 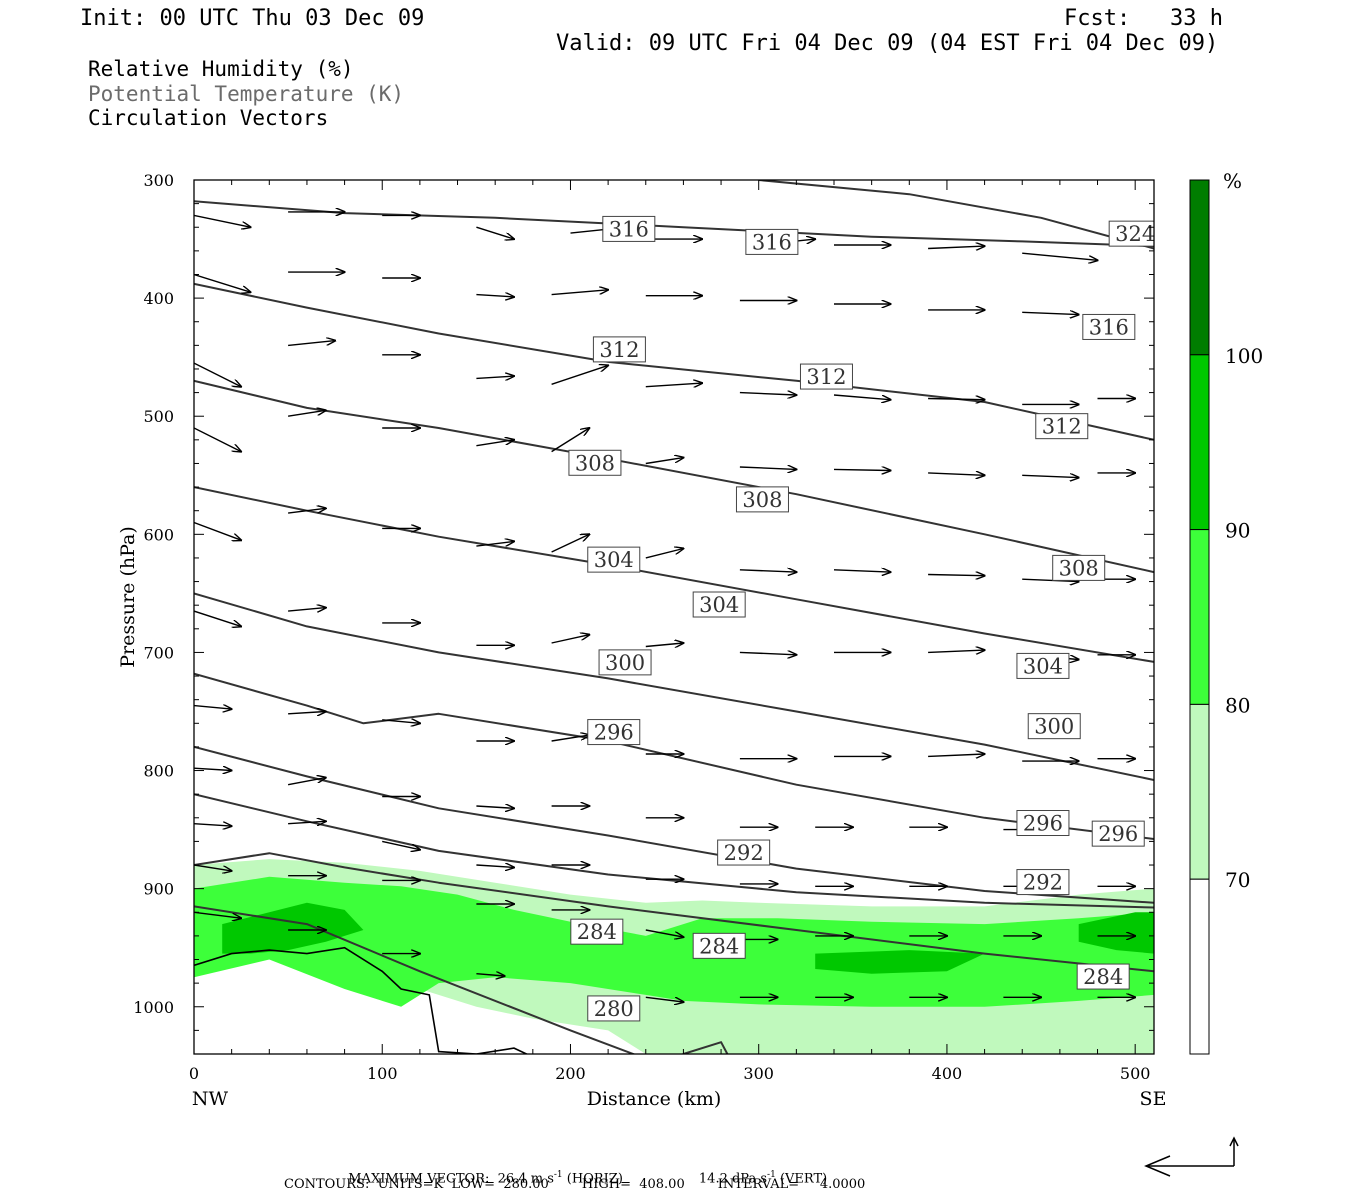 I want to click on x-tick-label-0: 0, so click(x=194, y=1073).